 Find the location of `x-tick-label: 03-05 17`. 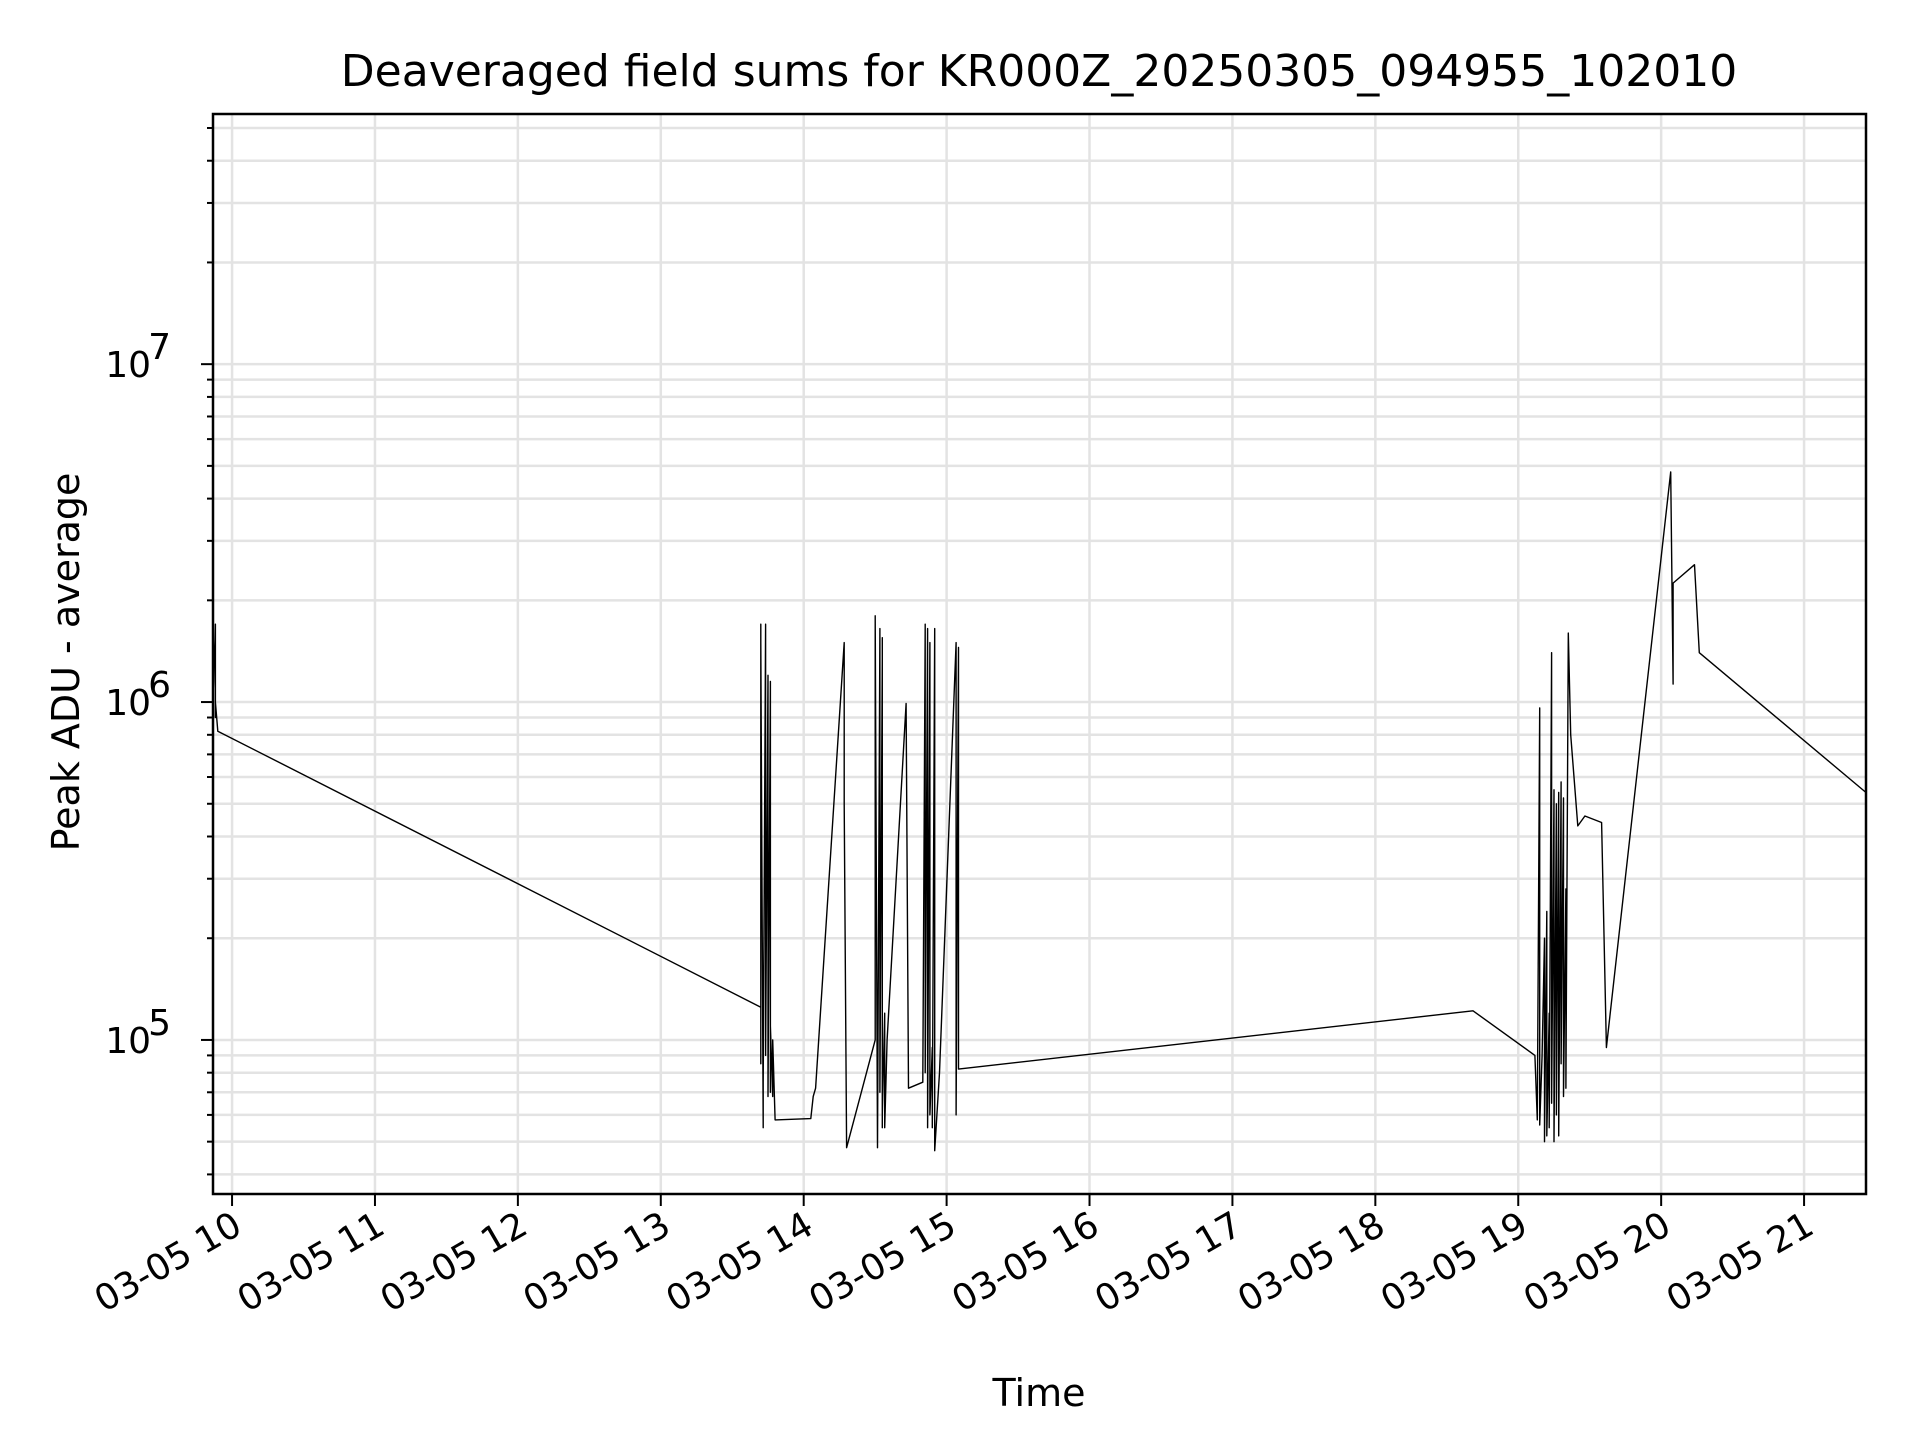

x-tick-label: 03-05 17 is located at coordinates (1168, 1262).